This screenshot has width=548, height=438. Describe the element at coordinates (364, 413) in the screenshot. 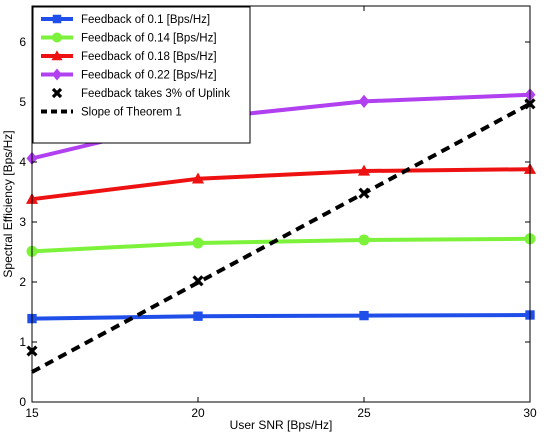

I see `x-tick-label: 25` at that location.